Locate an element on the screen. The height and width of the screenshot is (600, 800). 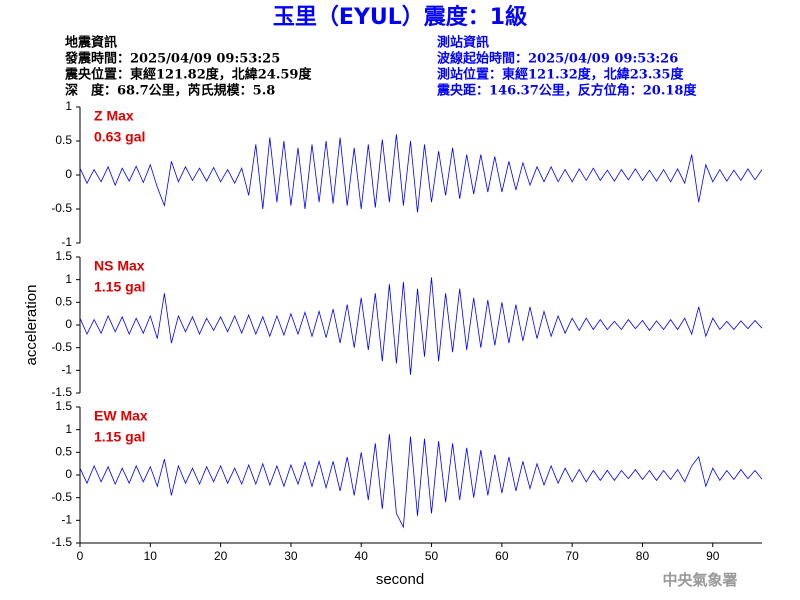
x-tick-label: 80 is located at coordinates (643, 556).